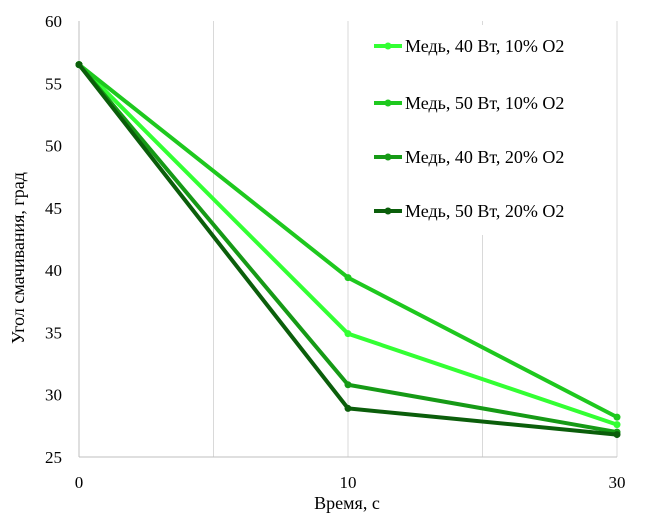  I want to click on x-tick-label: 10, so click(348, 482).